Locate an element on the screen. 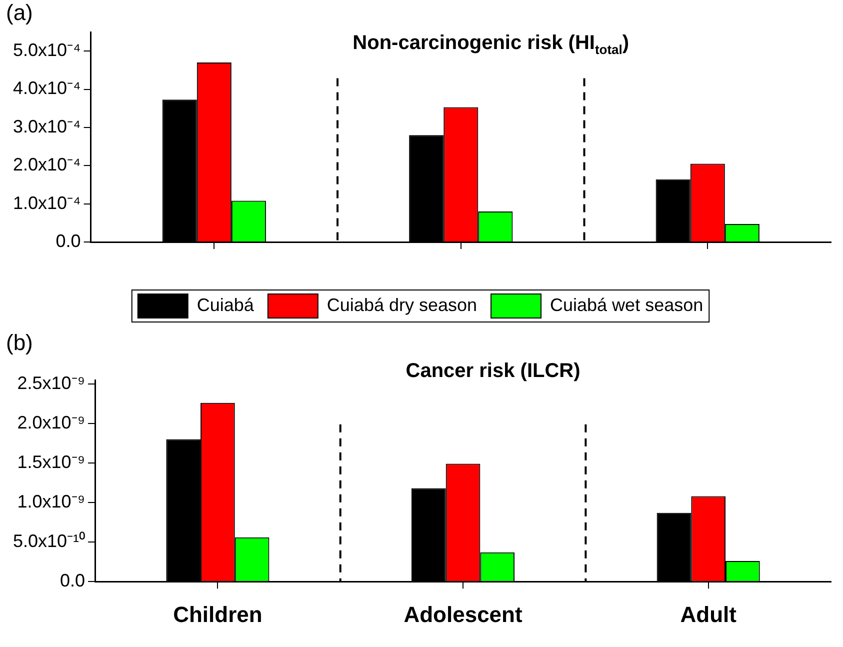 The image size is (843, 647). chart-title: Non-carcinogenic risk (HI$_{total}$) is located at coordinates (491, 44).